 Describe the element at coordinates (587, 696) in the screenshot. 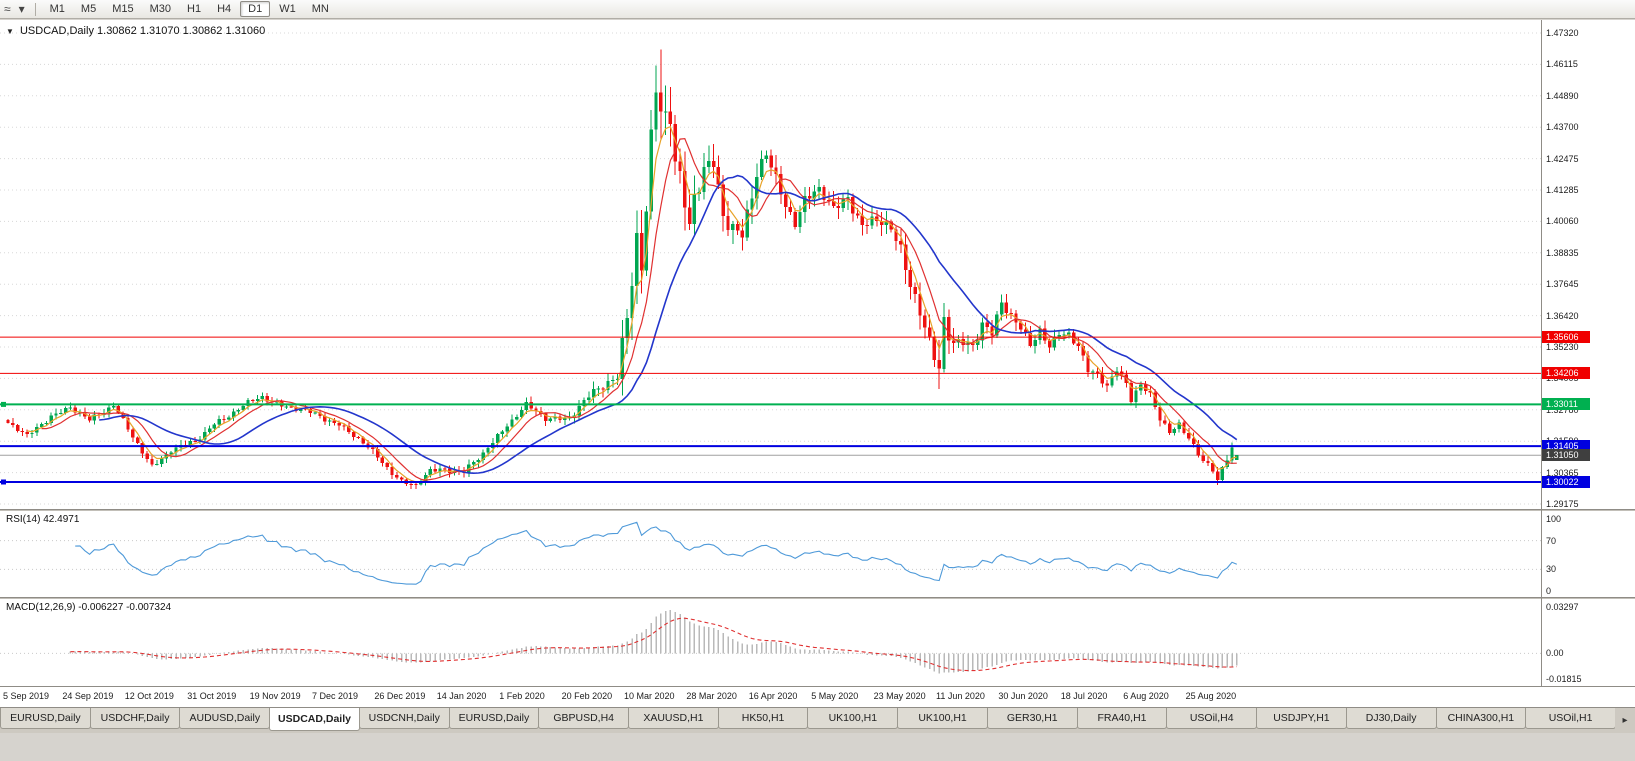

I see `date-label: 20 Feb 2020` at that location.